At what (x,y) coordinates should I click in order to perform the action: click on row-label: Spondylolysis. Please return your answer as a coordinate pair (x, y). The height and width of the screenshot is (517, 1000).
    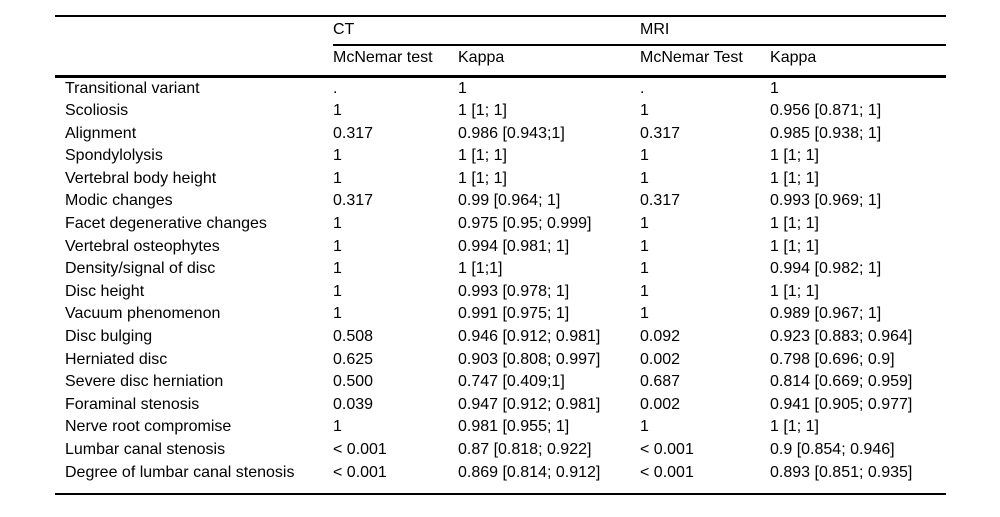
    Looking at the image, I should click on (114, 156).